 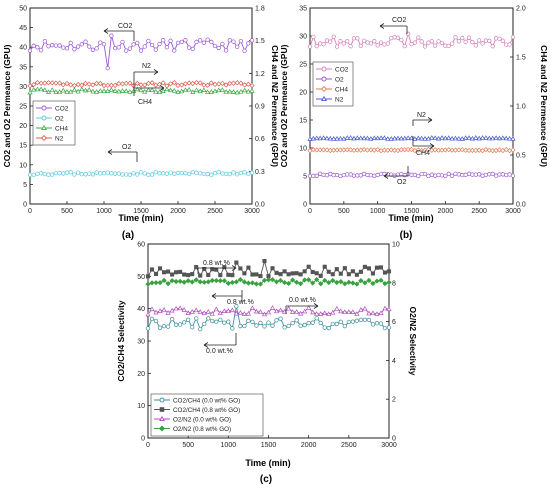 What do you see at coordinates (146, 66) in the screenshot?
I see `annot-a-n2: N2` at bounding box center [146, 66].